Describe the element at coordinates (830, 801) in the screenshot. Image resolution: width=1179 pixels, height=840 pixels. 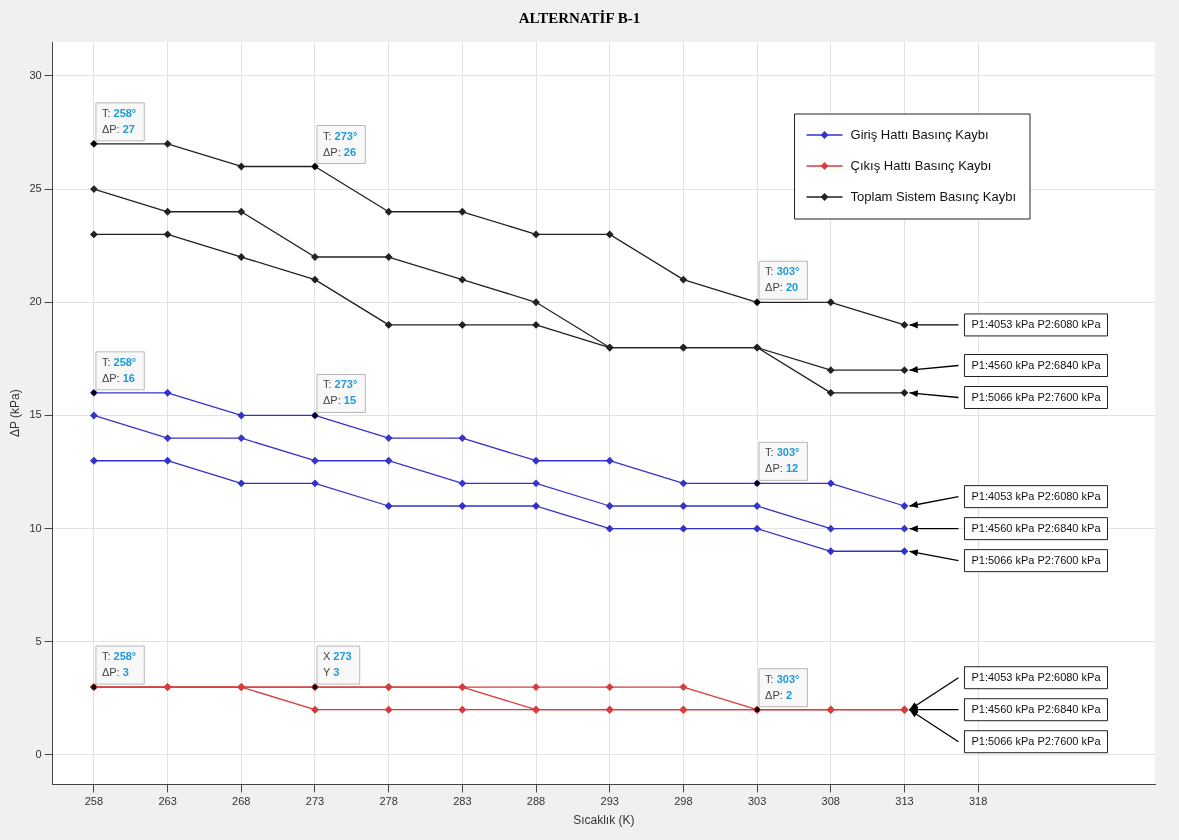
I see `x-tick-label: 308` at that location.